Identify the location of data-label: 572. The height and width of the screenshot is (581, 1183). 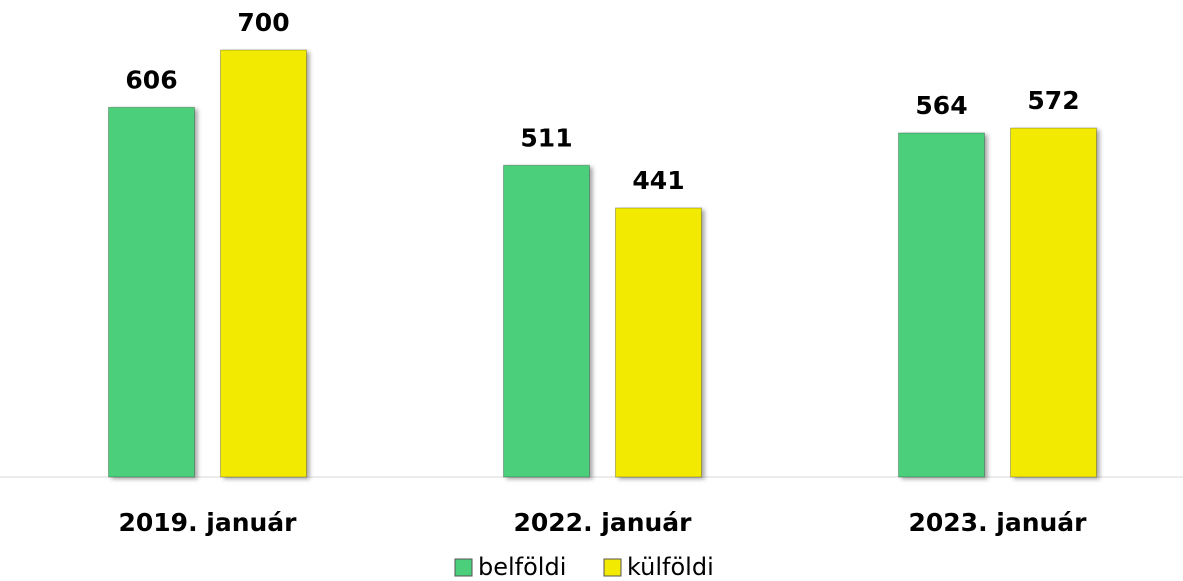
(1053, 100).